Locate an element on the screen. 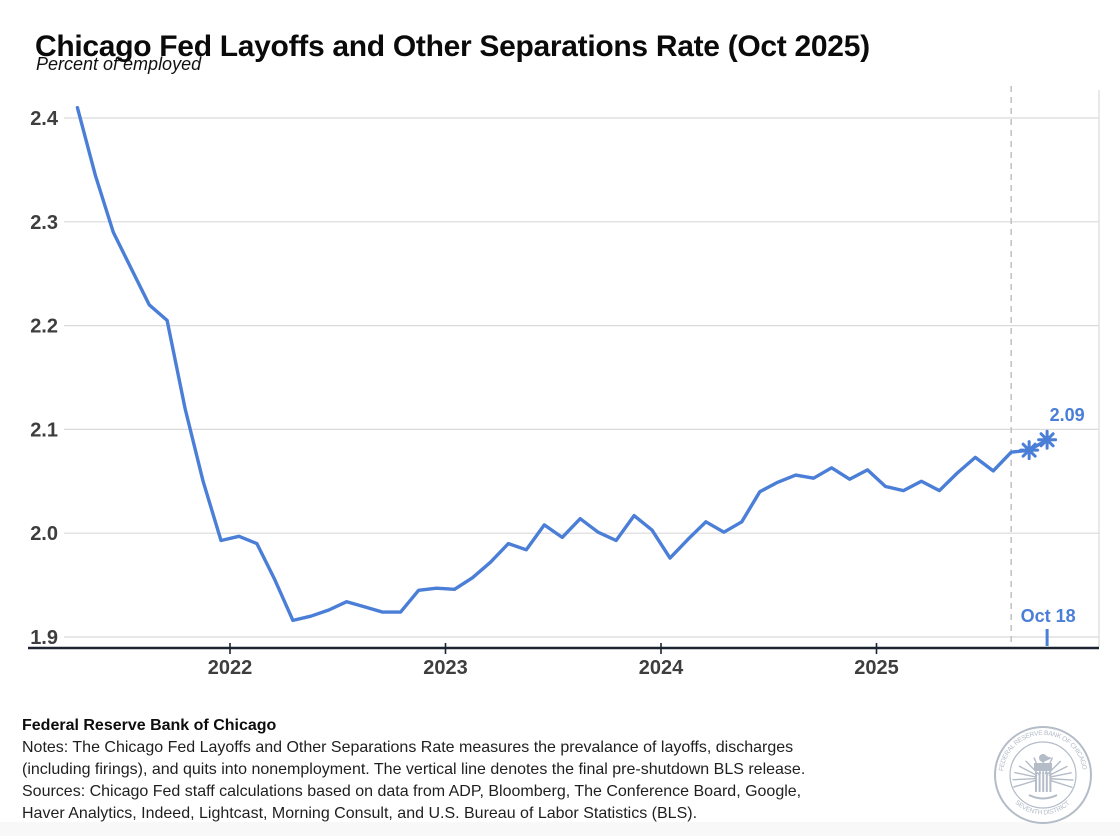 This screenshot has width=1120, height=836. svg-text: 2.3 is located at coordinates (44, 223).